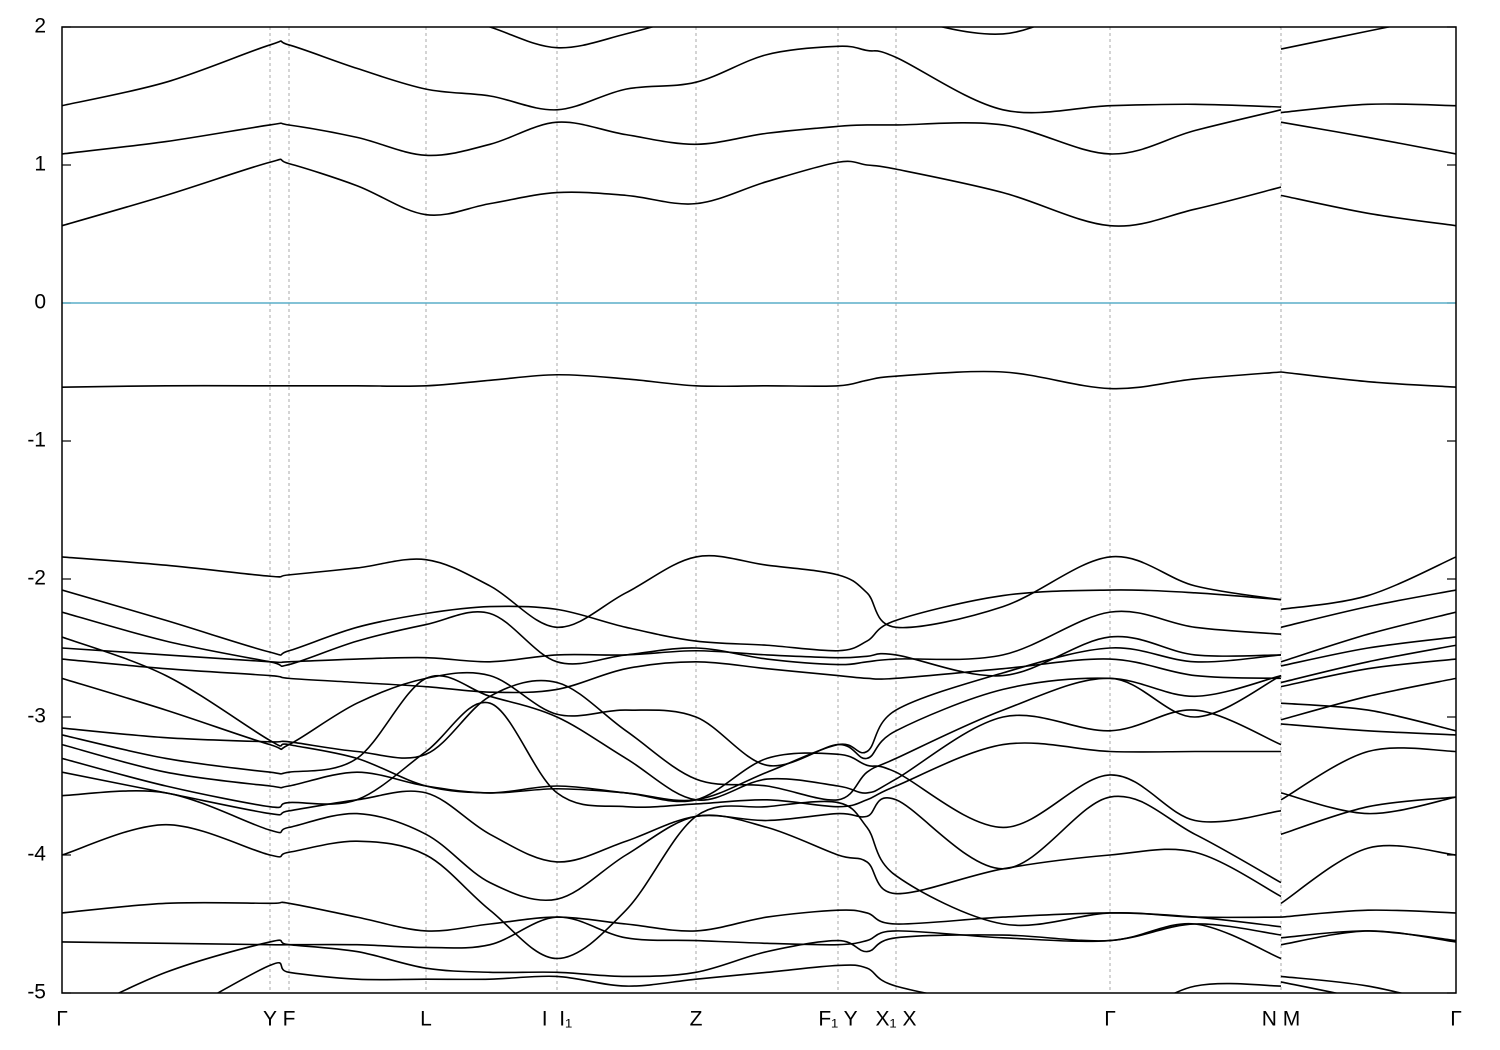 This screenshot has width=1500, height=1050. What do you see at coordinates (36, 716) in the screenshot?
I see `y-tick-label: -3` at bounding box center [36, 716].